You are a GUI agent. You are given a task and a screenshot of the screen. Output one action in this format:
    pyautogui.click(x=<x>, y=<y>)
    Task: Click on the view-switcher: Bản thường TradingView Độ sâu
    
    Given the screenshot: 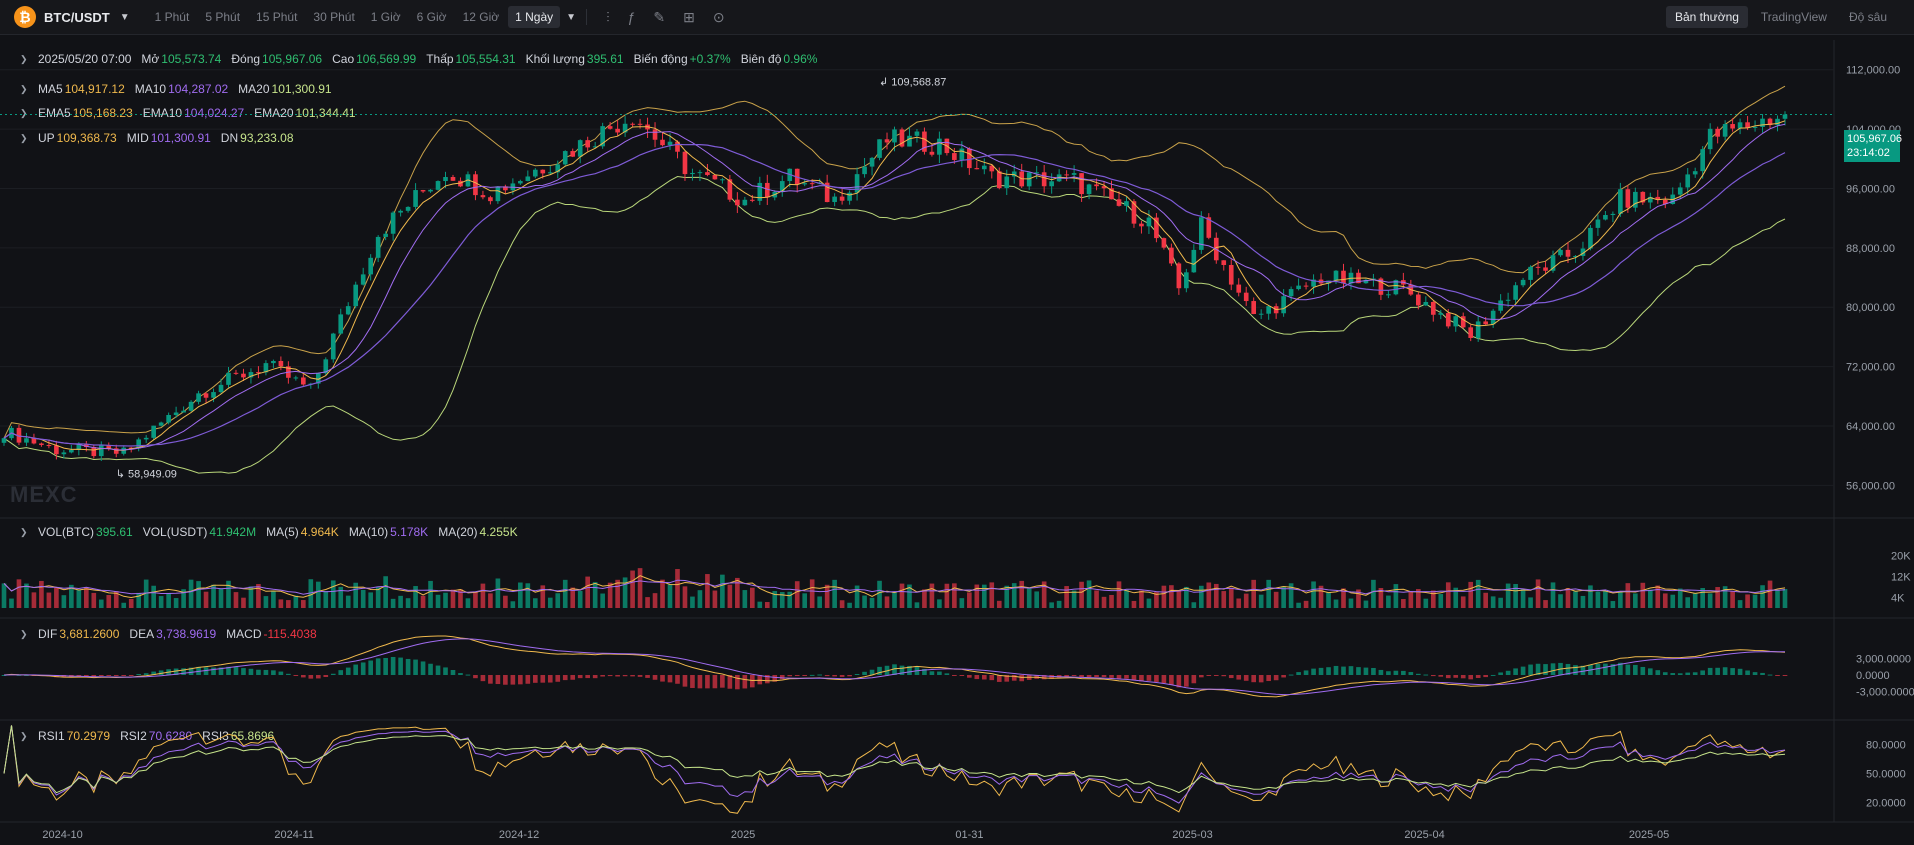 What is the action you would take?
    pyautogui.click(x=1779, y=17)
    